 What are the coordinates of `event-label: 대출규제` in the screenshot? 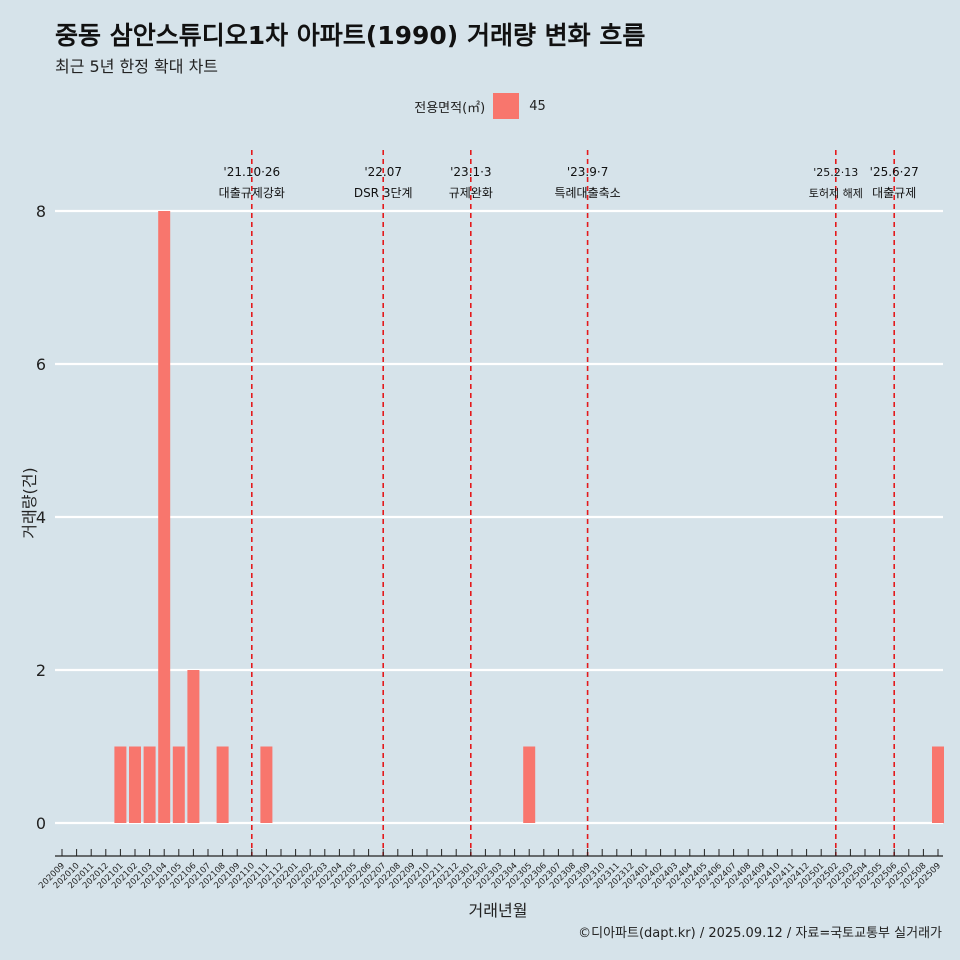 It's located at (894, 193).